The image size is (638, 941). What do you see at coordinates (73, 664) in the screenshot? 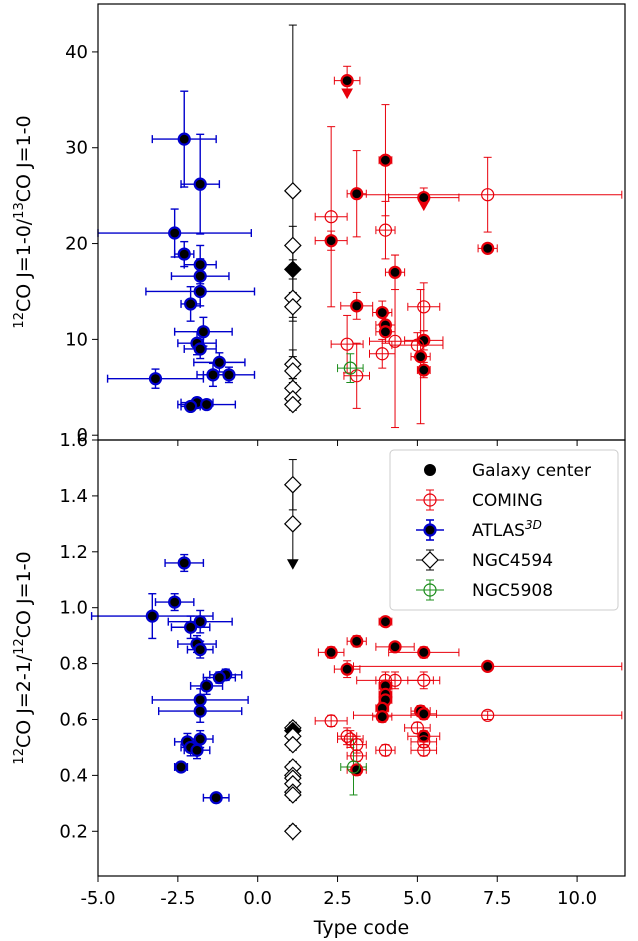
I see `y-tick-label: 0.8` at bounding box center [73, 664].